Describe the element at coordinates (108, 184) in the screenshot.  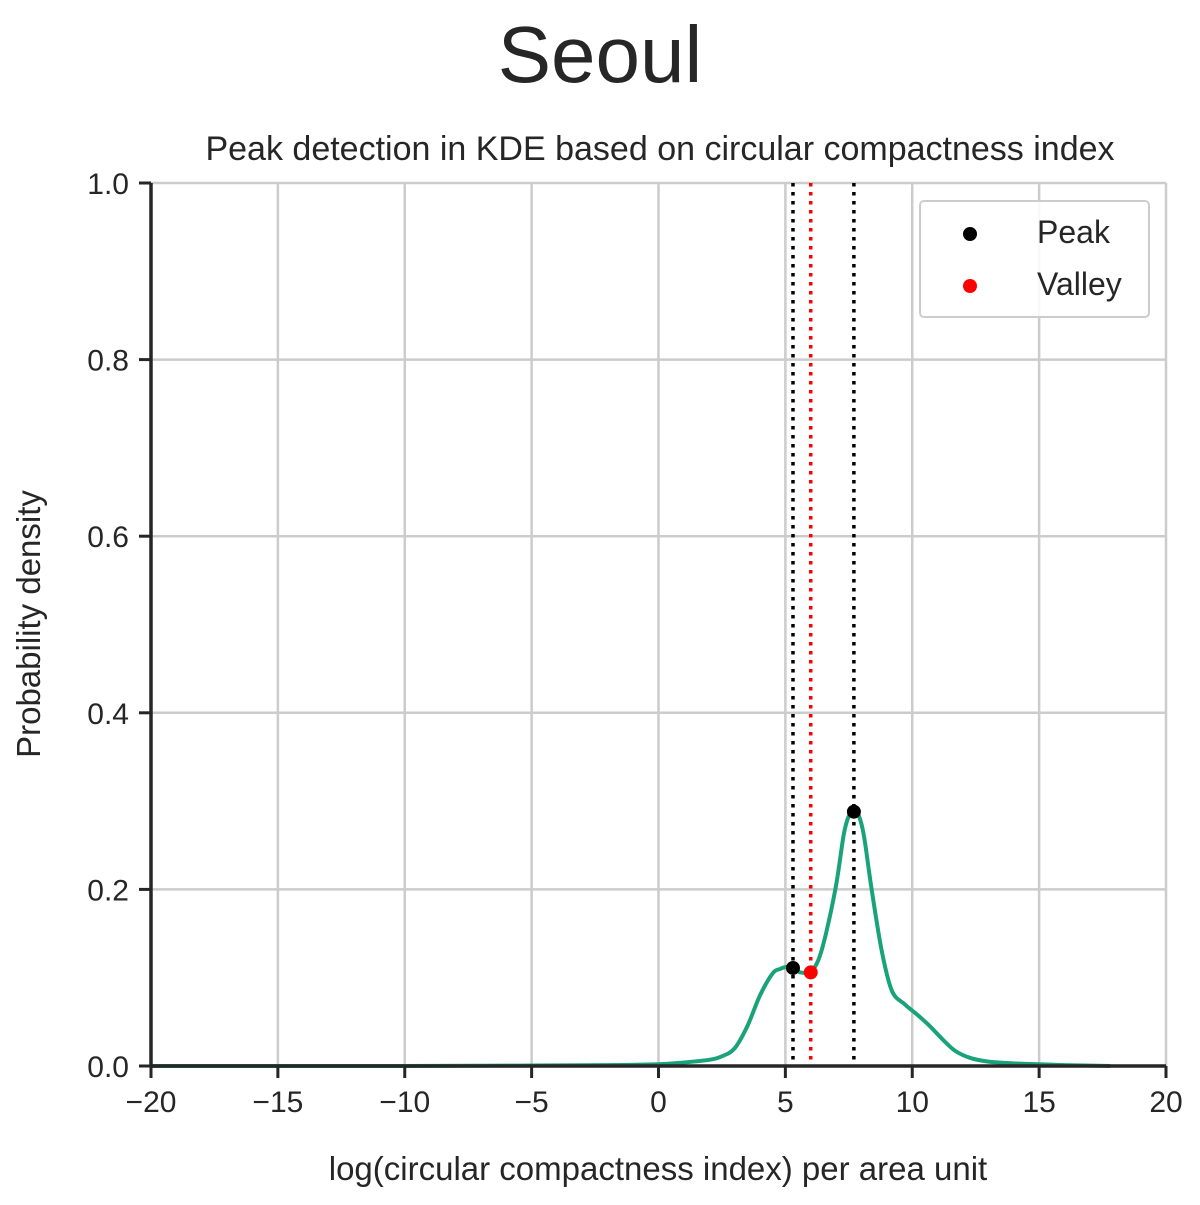
I see `y-tick-label: 1.0` at that location.